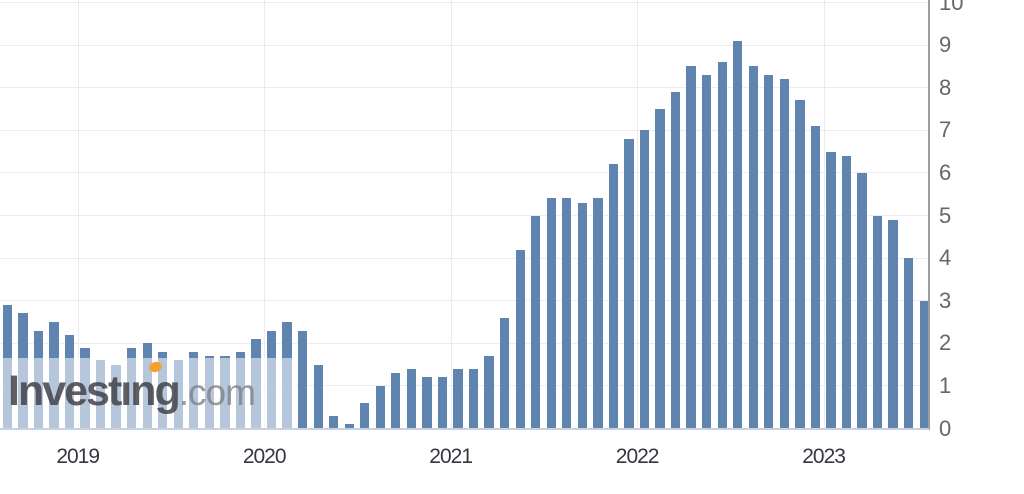 This screenshot has width=1024, height=494. I want to click on y-axis-tick-label: 9, so click(945, 45).